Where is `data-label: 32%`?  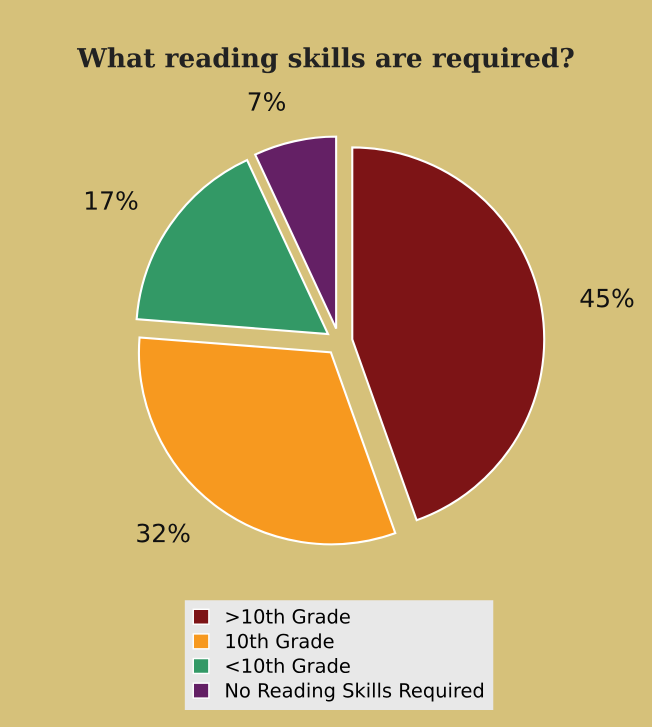
data-label: 32% is located at coordinates (163, 533).